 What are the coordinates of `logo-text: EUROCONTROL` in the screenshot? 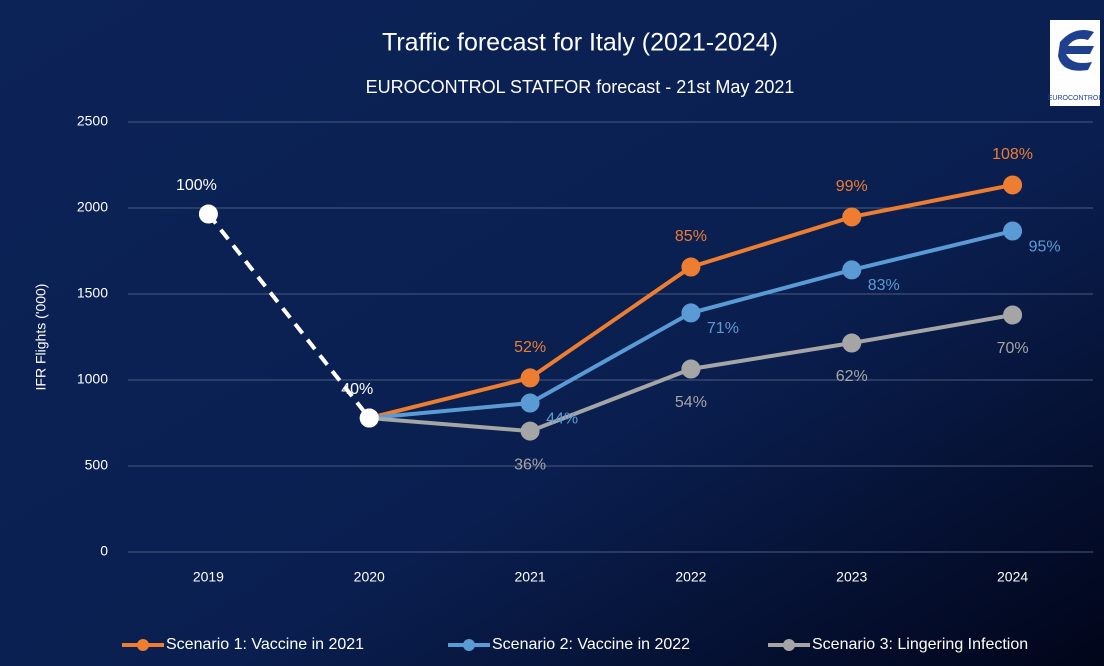 It's located at (1075, 98).